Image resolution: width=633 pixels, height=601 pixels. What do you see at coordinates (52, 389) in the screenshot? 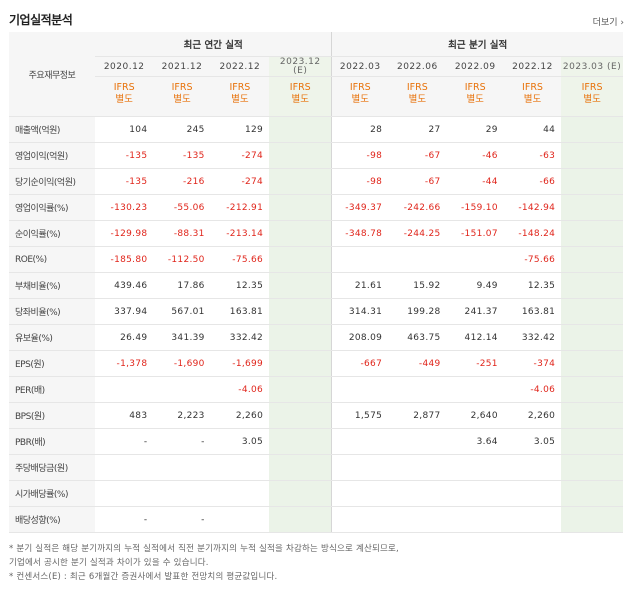
I see `row-label: PER(배)` at bounding box center [52, 389].